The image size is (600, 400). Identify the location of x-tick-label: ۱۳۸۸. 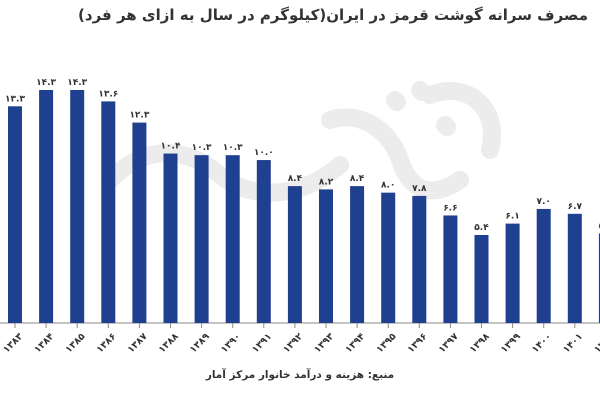
(169, 343).